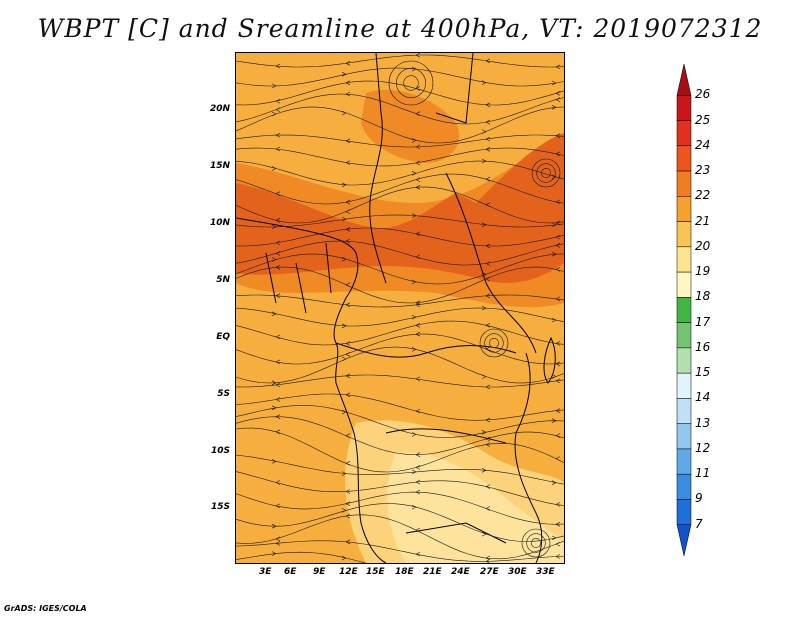 The height and width of the screenshot is (618, 800). Describe the element at coordinates (319, 572) in the screenshot. I see `lon-label-9e: 9E` at that location.